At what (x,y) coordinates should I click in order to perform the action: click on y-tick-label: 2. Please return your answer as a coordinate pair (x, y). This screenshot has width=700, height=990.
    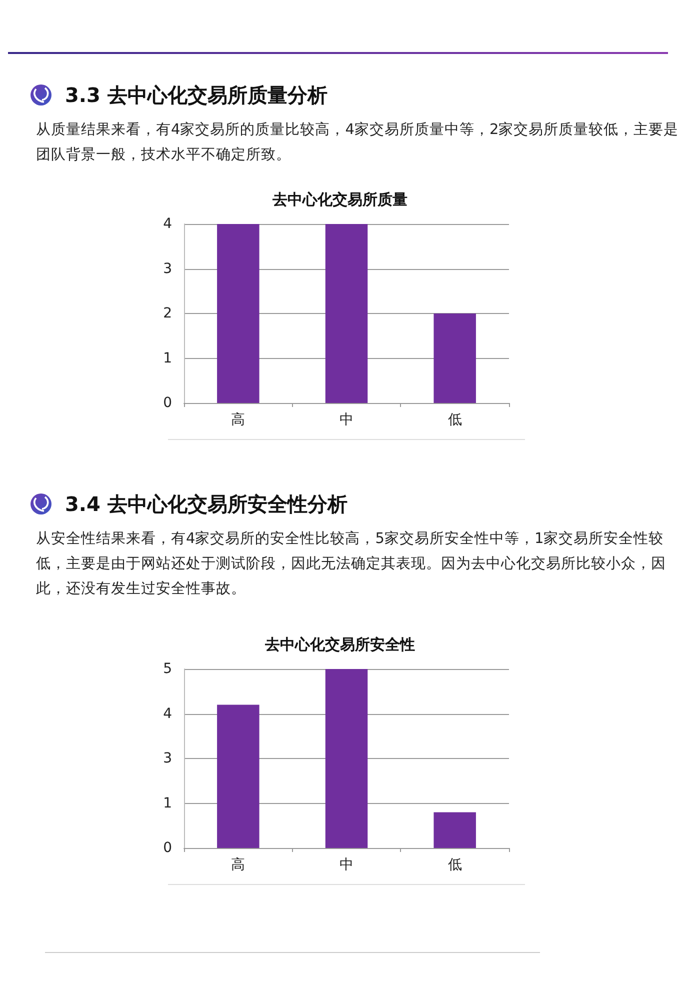
    Looking at the image, I should click on (167, 314).